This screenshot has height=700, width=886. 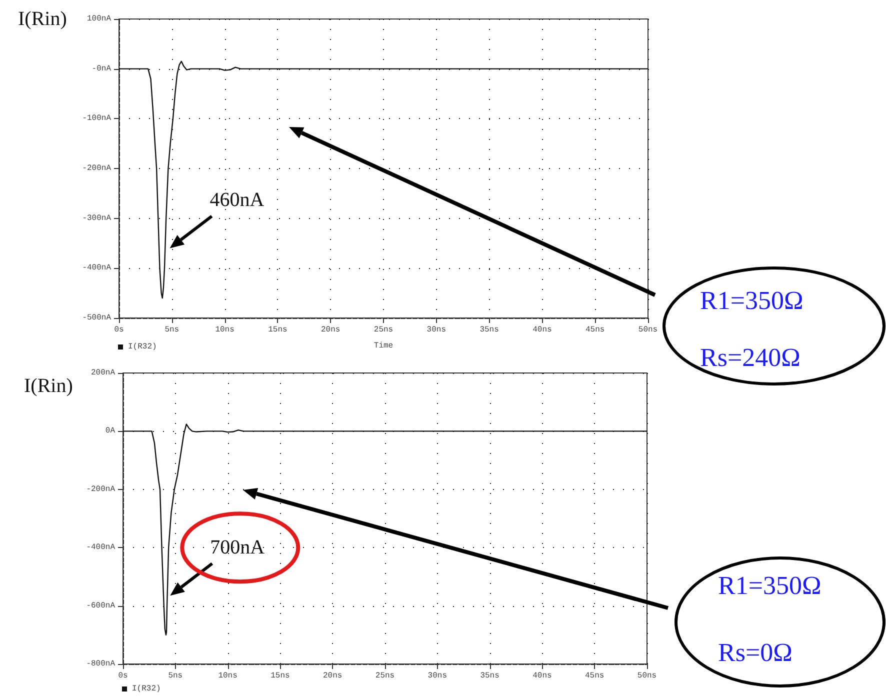 What do you see at coordinates (237, 200) in the screenshot?
I see `annotation: 460nA` at bounding box center [237, 200].